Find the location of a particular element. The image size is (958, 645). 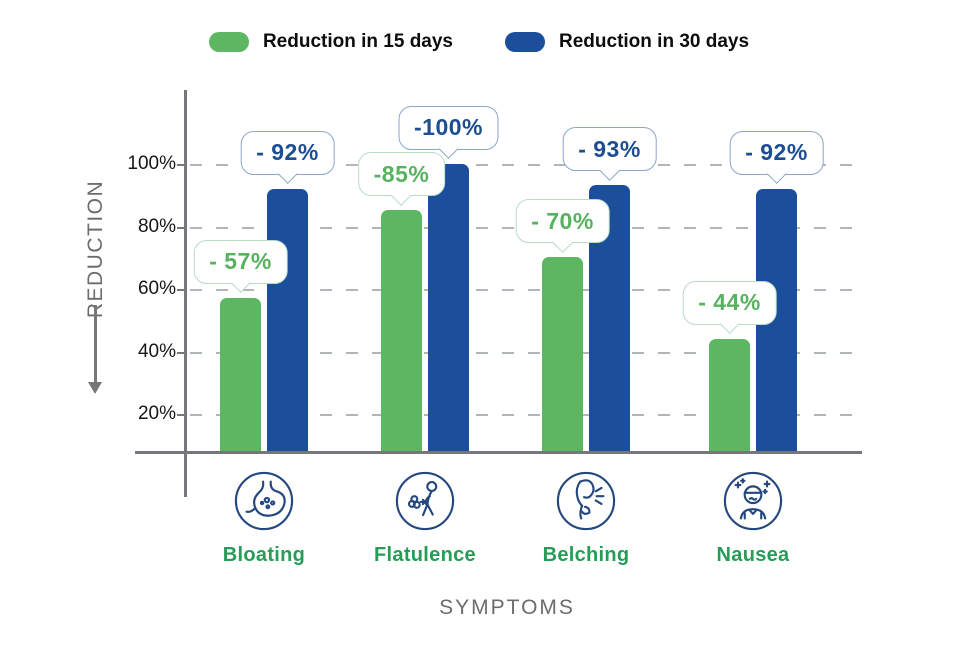

category-label-bloating: Bloating is located at coordinates (264, 555).